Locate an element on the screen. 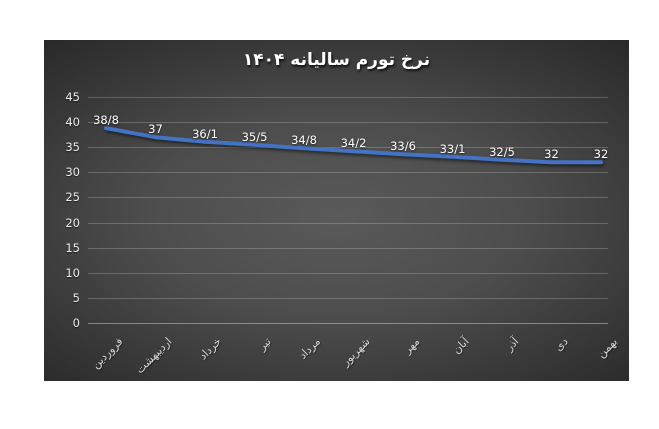 Image resolution: width=659 pixels, height=429 pixels. y-axis-tick-label: 30 is located at coordinates (72, 172).